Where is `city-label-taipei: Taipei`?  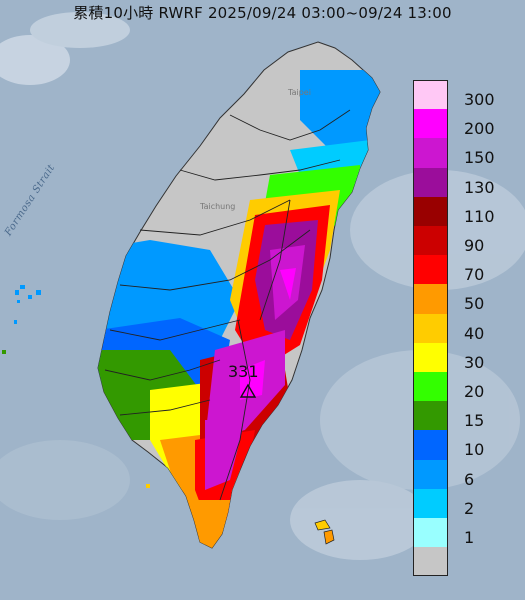 city-label-taipei: Taipei is located at coordinates (299, 92).